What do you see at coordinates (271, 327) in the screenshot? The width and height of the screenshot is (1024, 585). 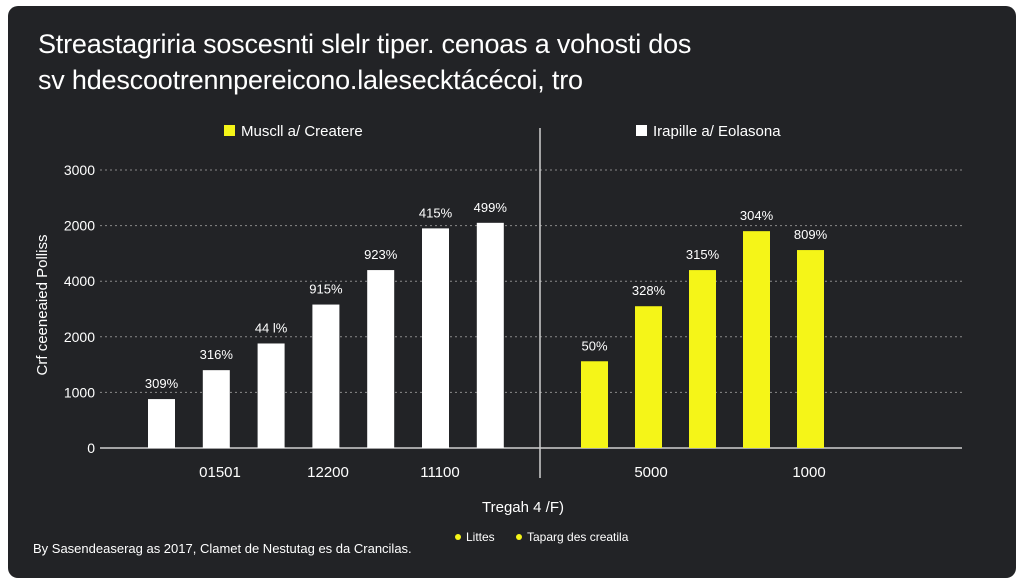 I see `bar-value-label: 44 l%` at bounding box center [271, 327].